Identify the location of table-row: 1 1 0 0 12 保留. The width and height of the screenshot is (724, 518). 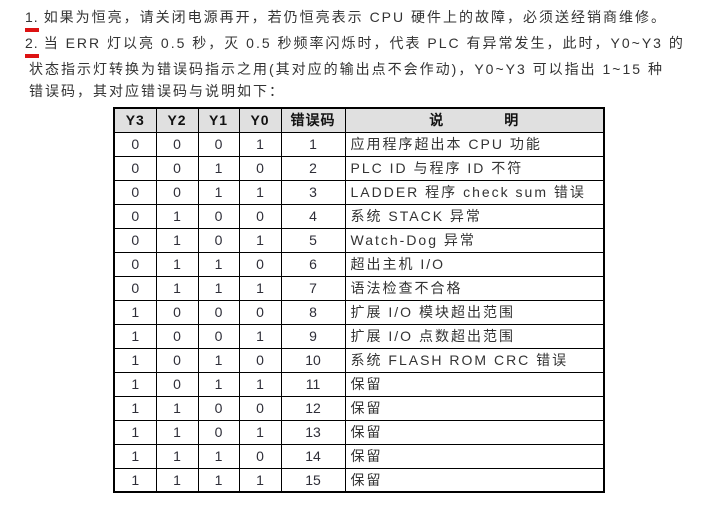
(359, 408).